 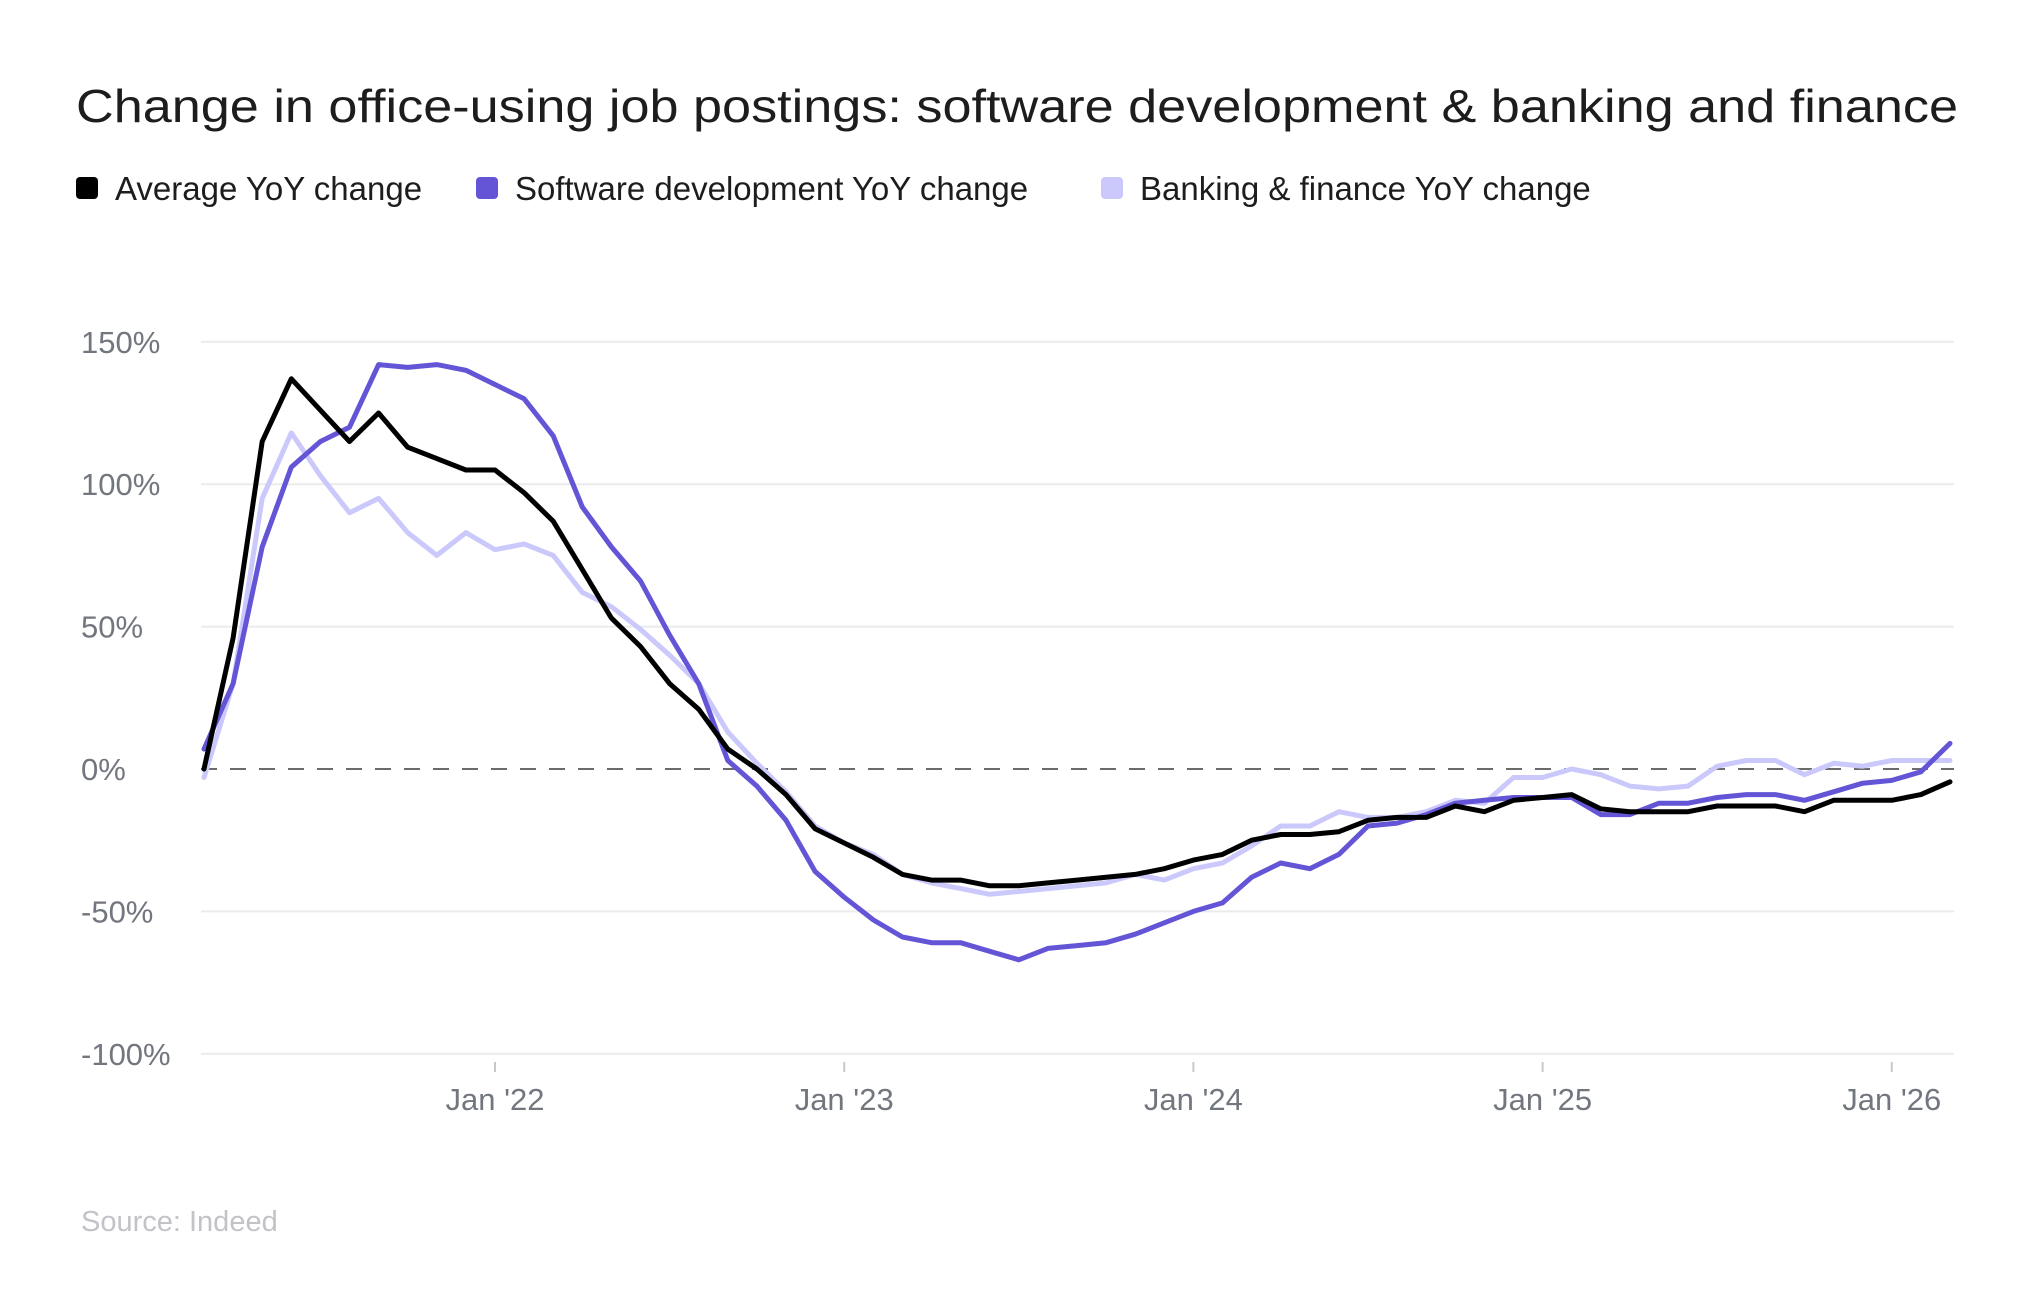 I want to click on x-tick-label: Jan '26, so click(x=1891, y=1099).